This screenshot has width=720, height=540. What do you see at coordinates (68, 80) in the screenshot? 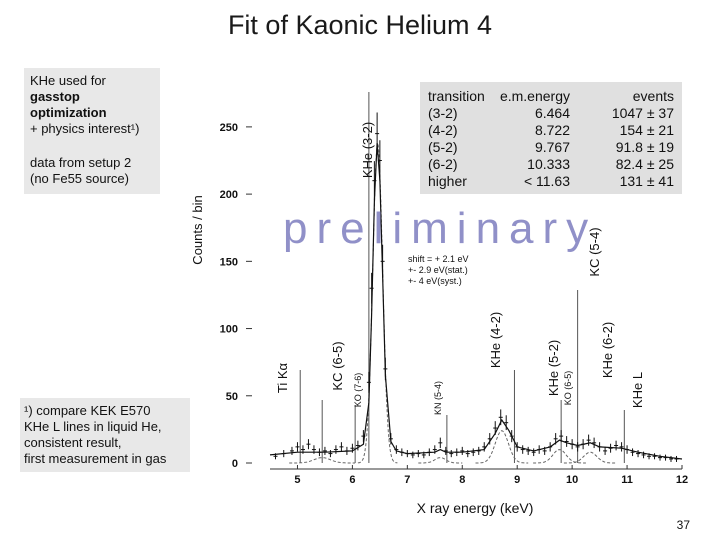
I see `note-line: KHe used for` at bounding box center [68, 80].